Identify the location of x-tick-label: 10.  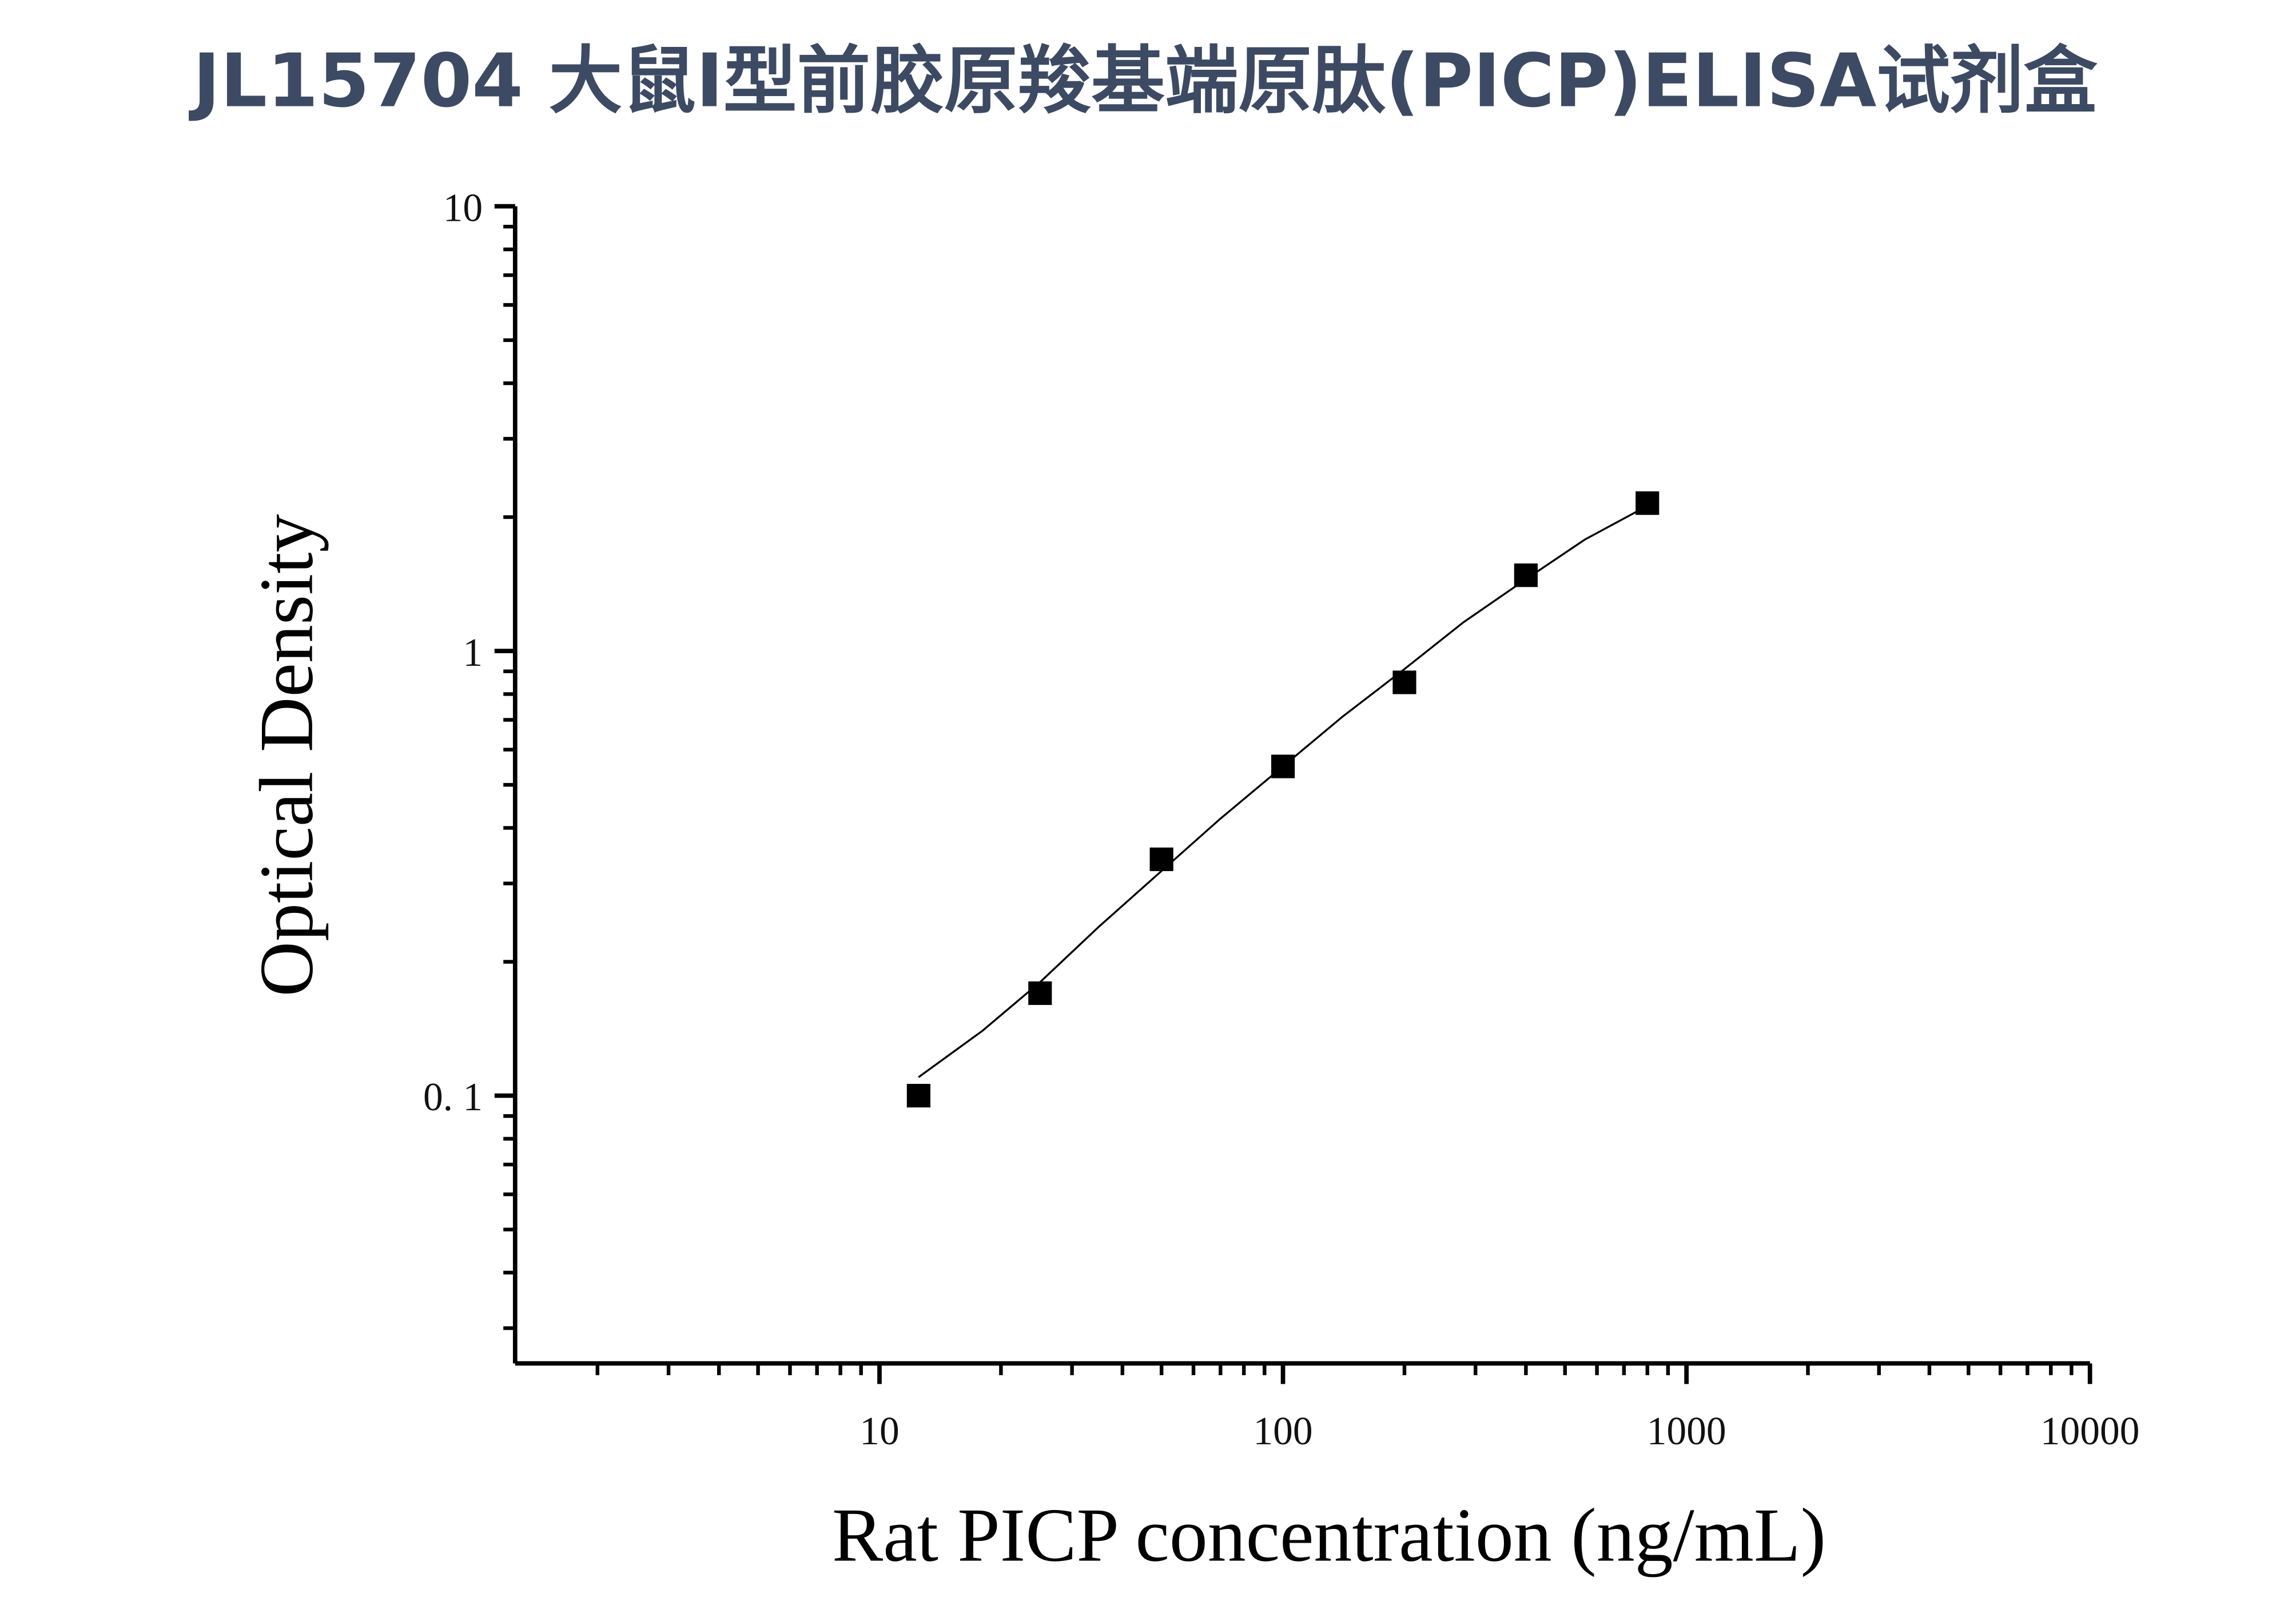
(879, 1431).